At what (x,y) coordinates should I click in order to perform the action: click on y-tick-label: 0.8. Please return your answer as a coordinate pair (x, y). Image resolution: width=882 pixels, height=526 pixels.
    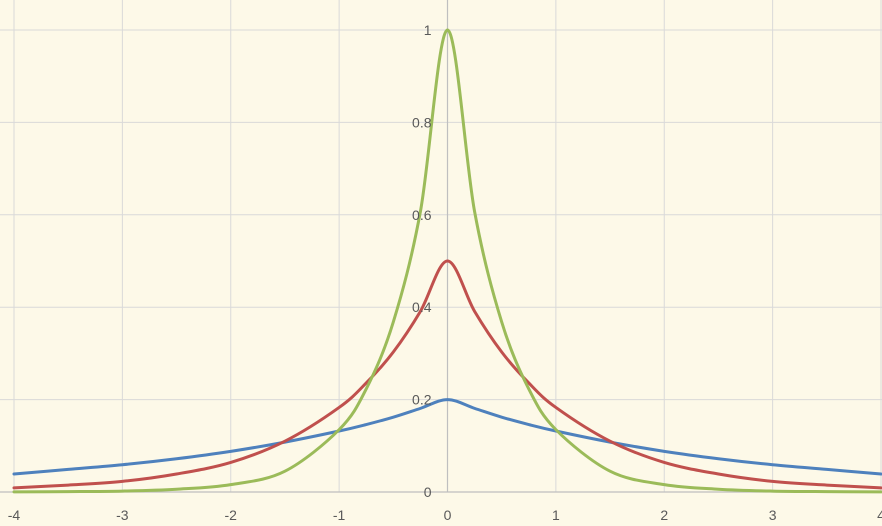
    Looking at the image, I should click on (422, 122).